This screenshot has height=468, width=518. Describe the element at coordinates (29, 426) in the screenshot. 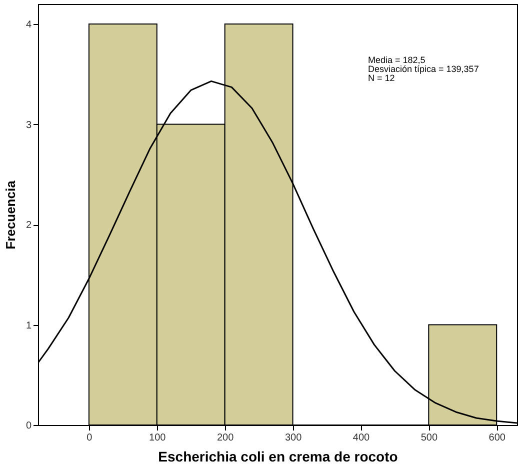

I see `y-tick-label: 0` at that location.